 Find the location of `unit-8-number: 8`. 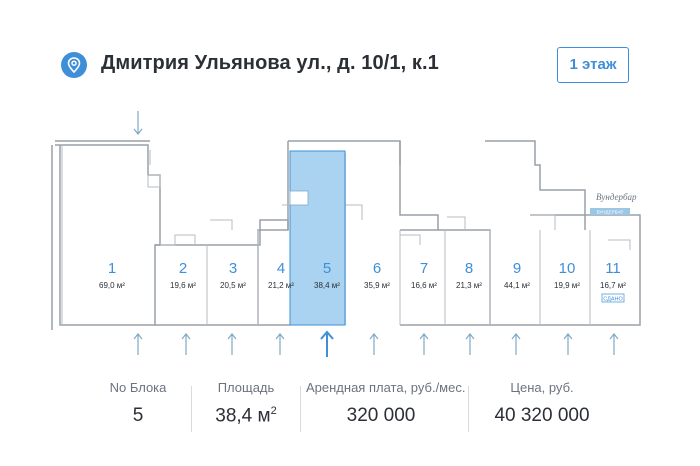

unit-8-number: 8 is located at coordinates (469, 268).